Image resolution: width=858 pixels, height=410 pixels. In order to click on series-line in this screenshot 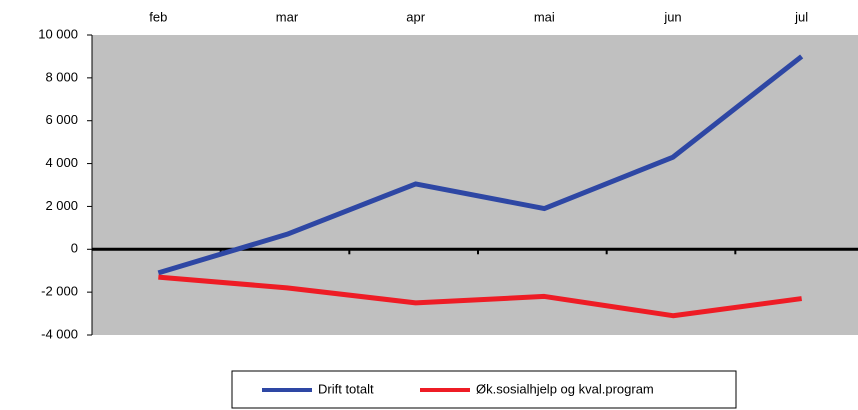, I will do `click(480, 296)`.